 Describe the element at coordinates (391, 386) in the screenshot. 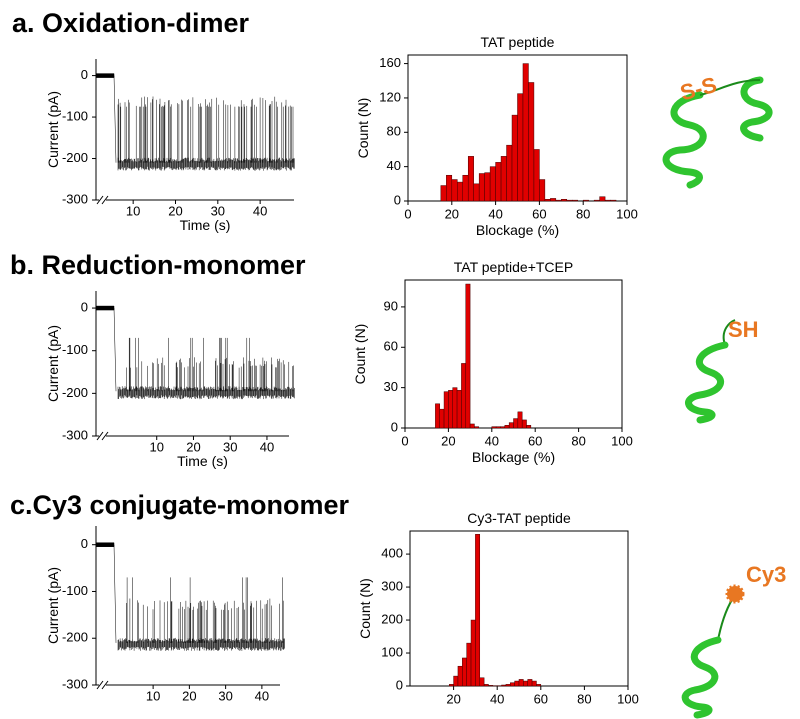

I see `y-tick-label: 30` at that location.